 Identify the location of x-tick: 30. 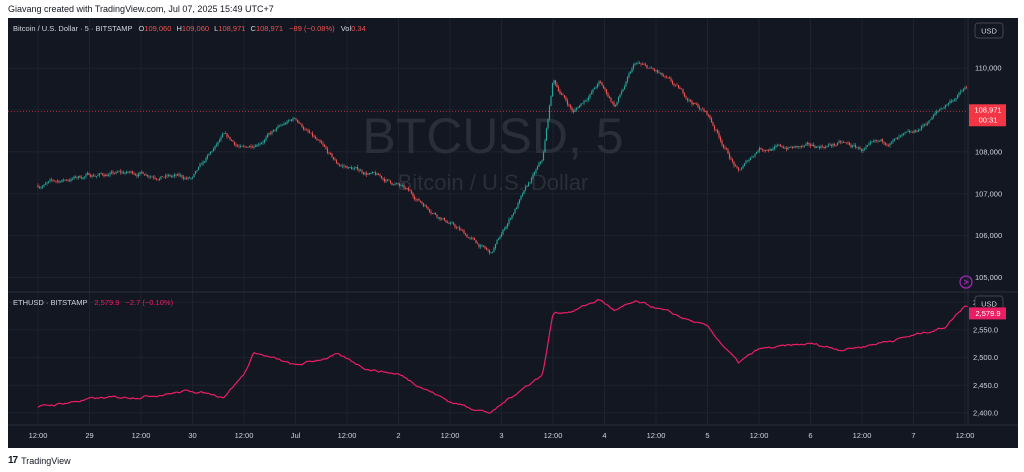
(192, 435).